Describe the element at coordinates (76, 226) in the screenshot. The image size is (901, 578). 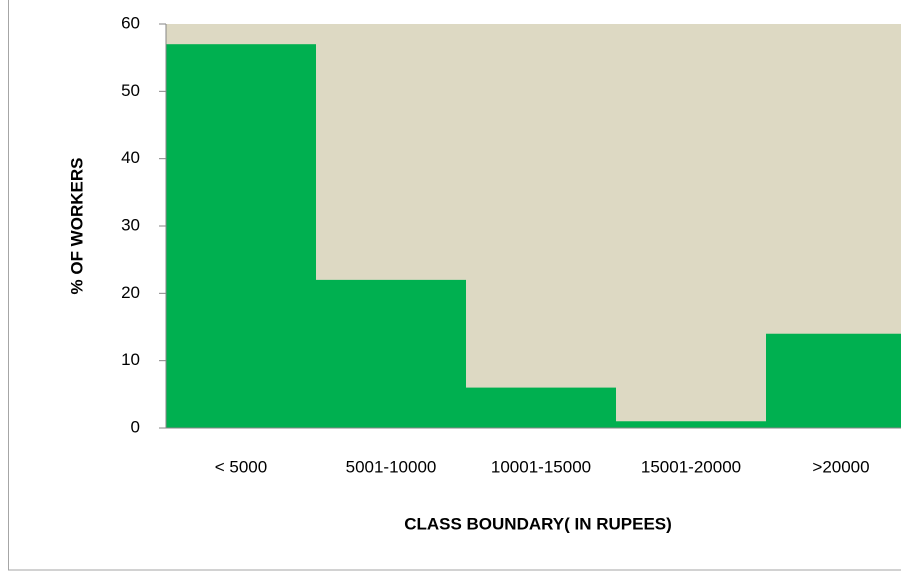
I see `y-axis-title: % OF WORKERS` at that location.